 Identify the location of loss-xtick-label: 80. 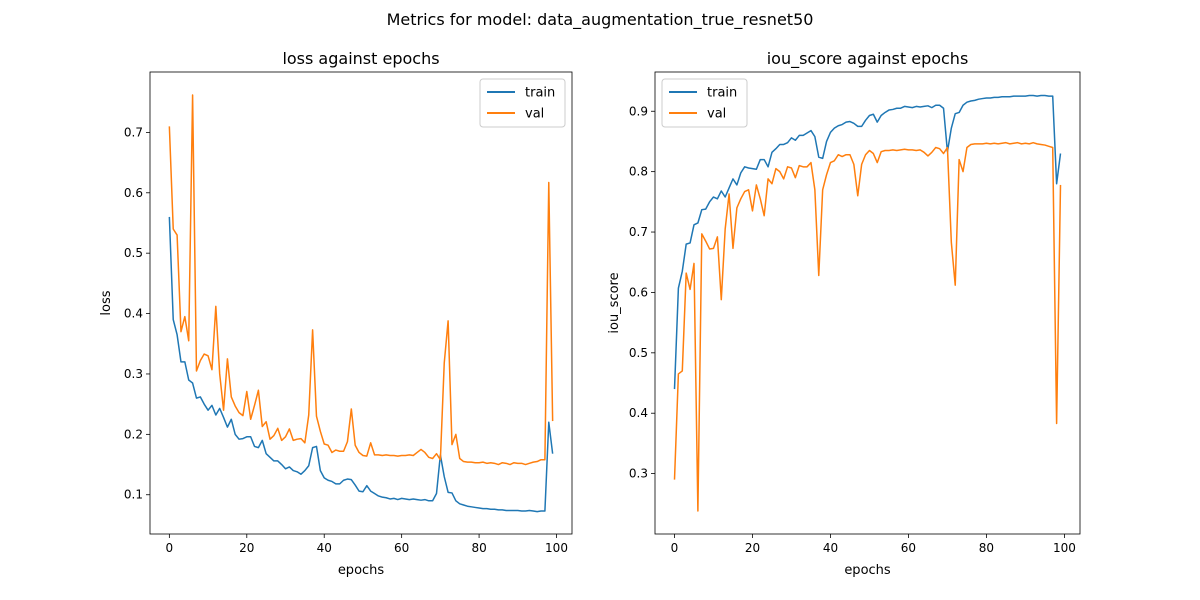
(478, 548).